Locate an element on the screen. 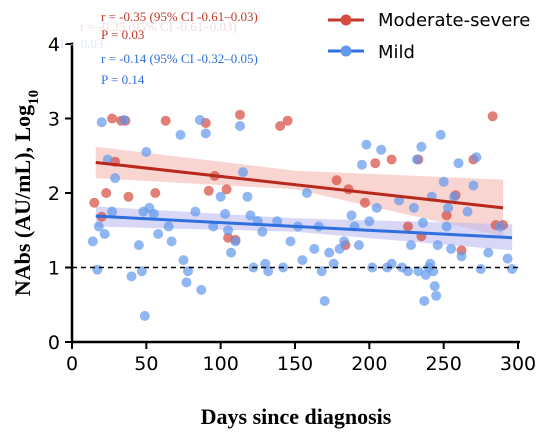 The image size is (550, 437). y-axis-title-subscript: 10 is located at coordinates (34, 97).